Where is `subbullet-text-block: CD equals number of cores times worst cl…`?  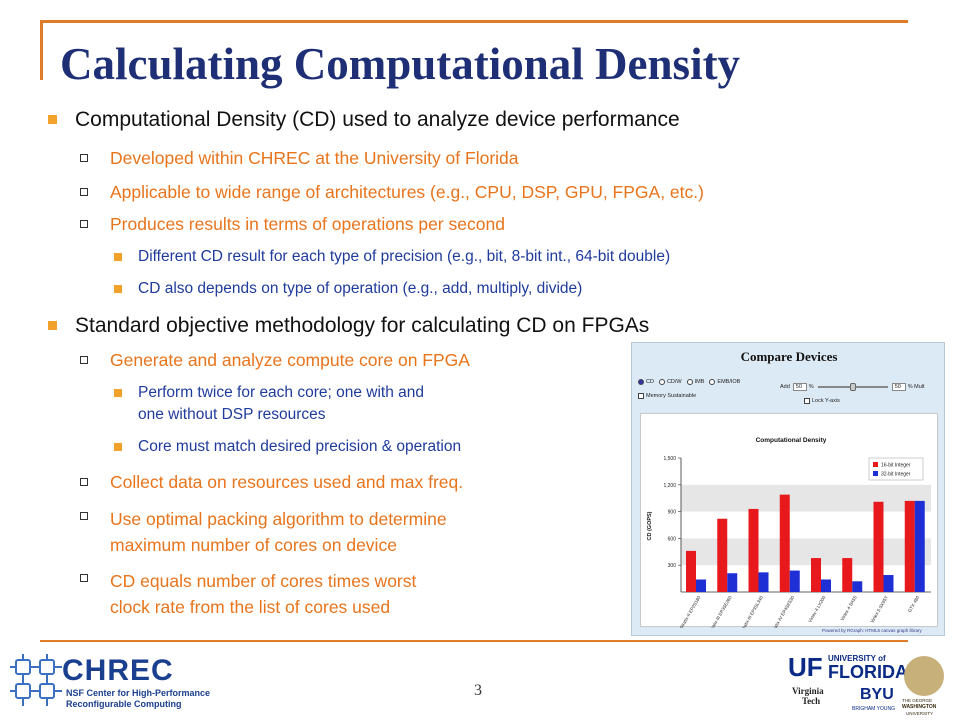 subbullet-text-block: CD equals number of cores times worst cl… is located at coordinates (263, 594).